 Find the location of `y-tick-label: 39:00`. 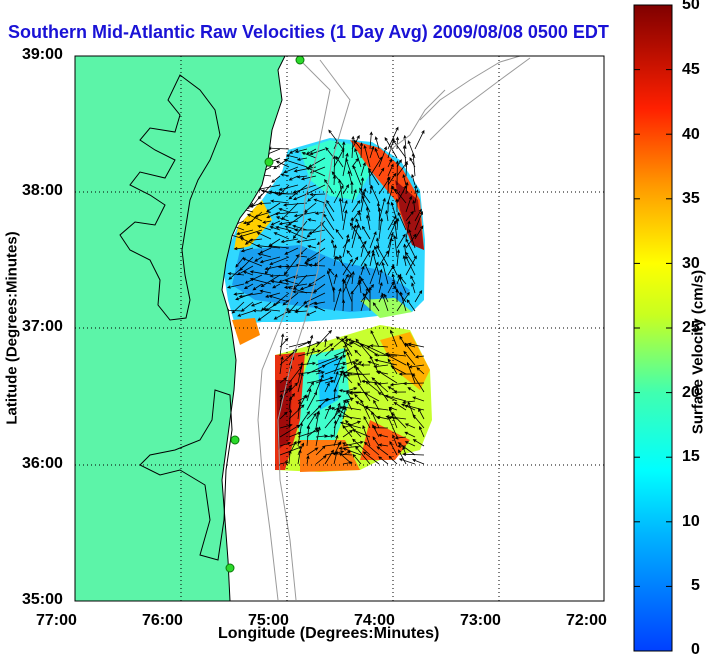

y-tick-label: 39:00 is located at coordinates (42, 54).